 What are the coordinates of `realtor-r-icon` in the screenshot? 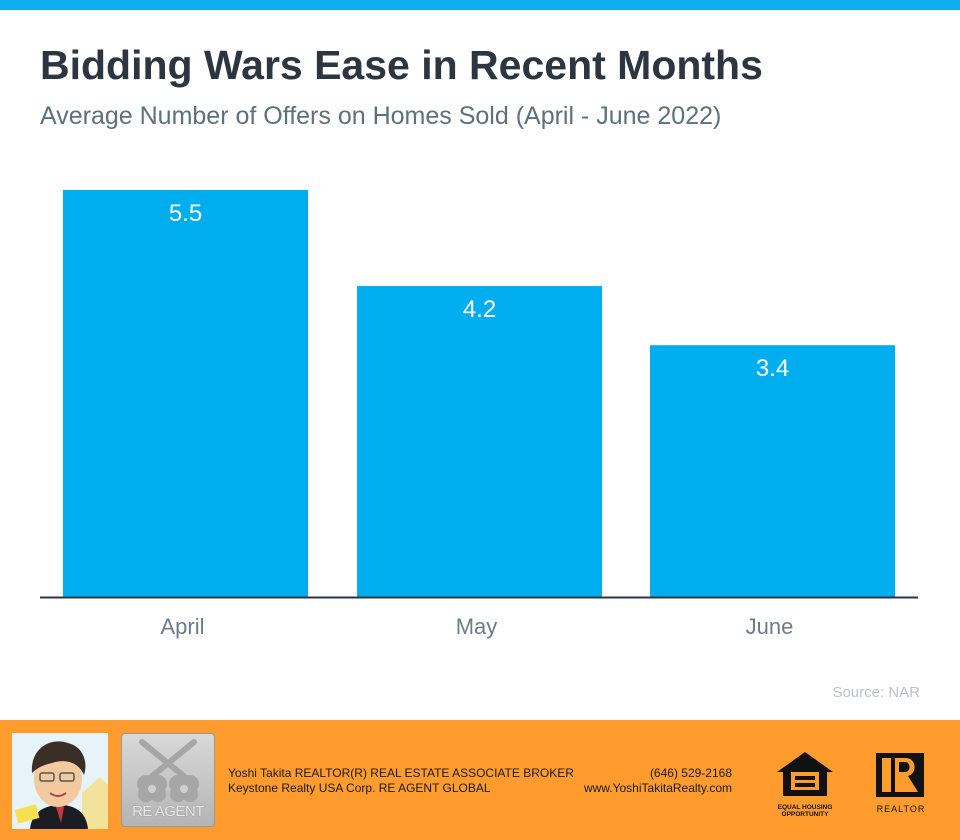 It's located at (900, 775).